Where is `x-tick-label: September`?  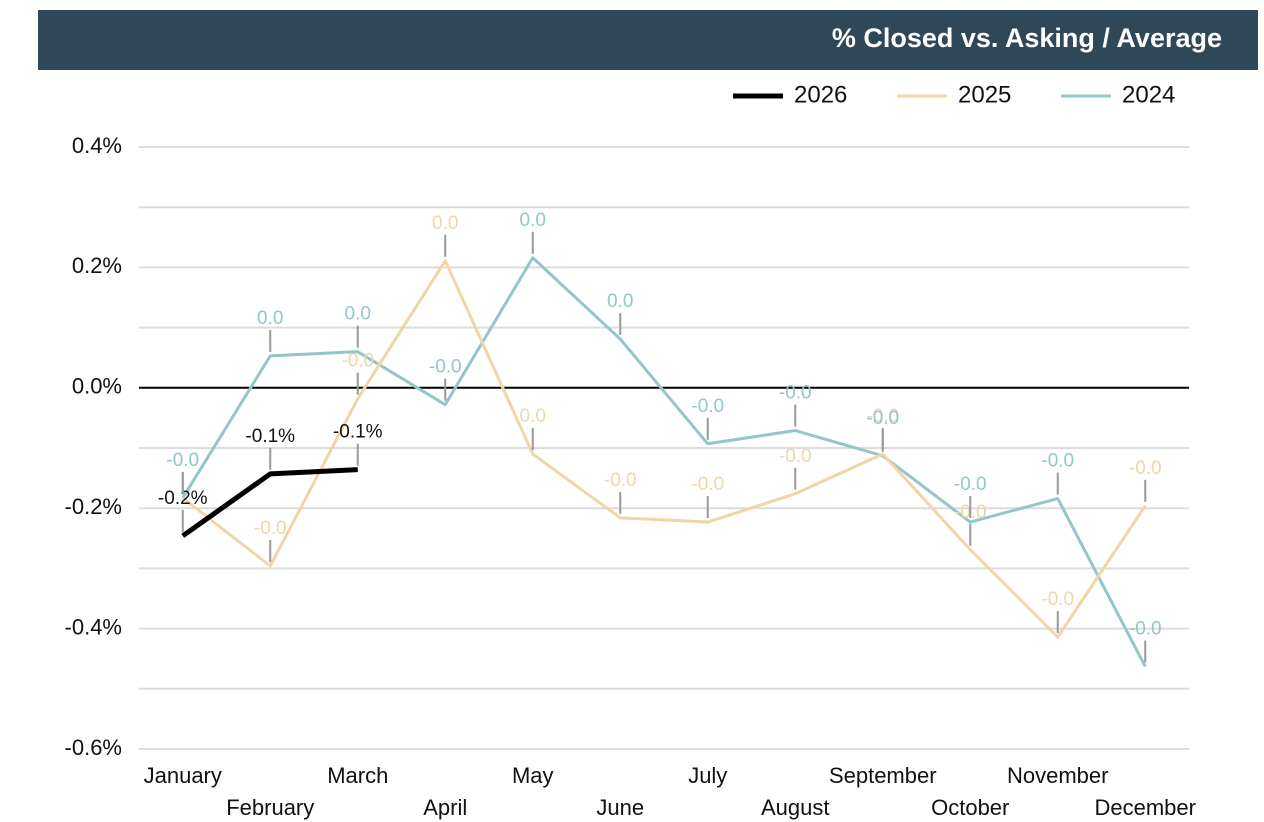
x-tick-label: September is located at coordinates (883, 775).